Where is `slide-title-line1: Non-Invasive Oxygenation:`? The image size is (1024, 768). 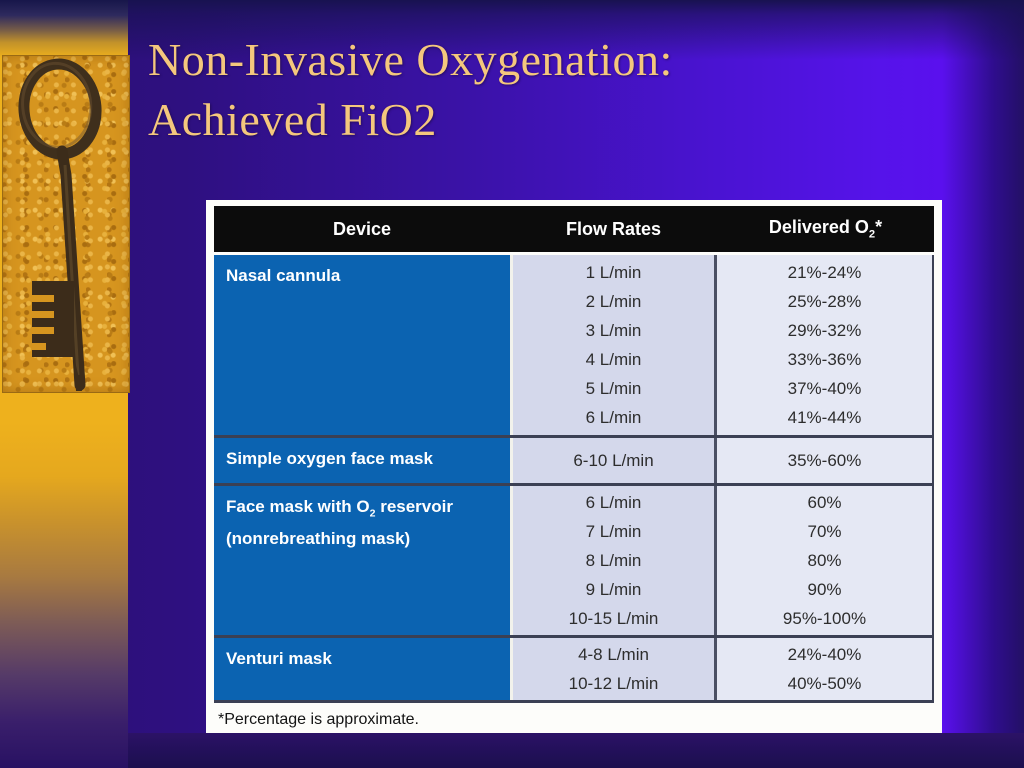 slide-title-line1: Non-Invasive Oxygenation: is located at coordinates (410, 59).